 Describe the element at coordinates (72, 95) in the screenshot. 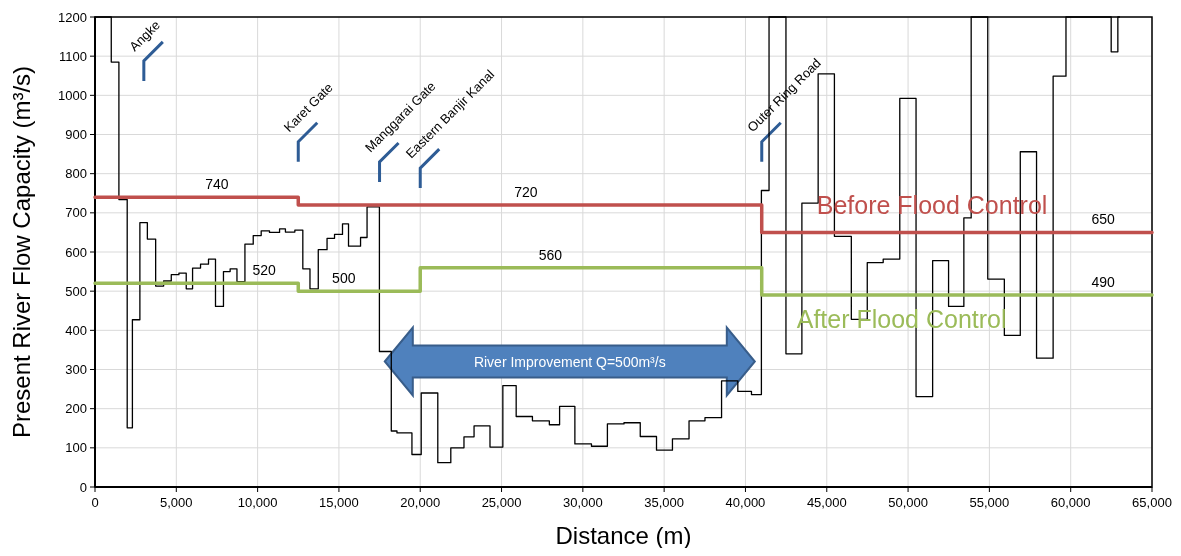

I see `y-tick-label: 1000` at that location.